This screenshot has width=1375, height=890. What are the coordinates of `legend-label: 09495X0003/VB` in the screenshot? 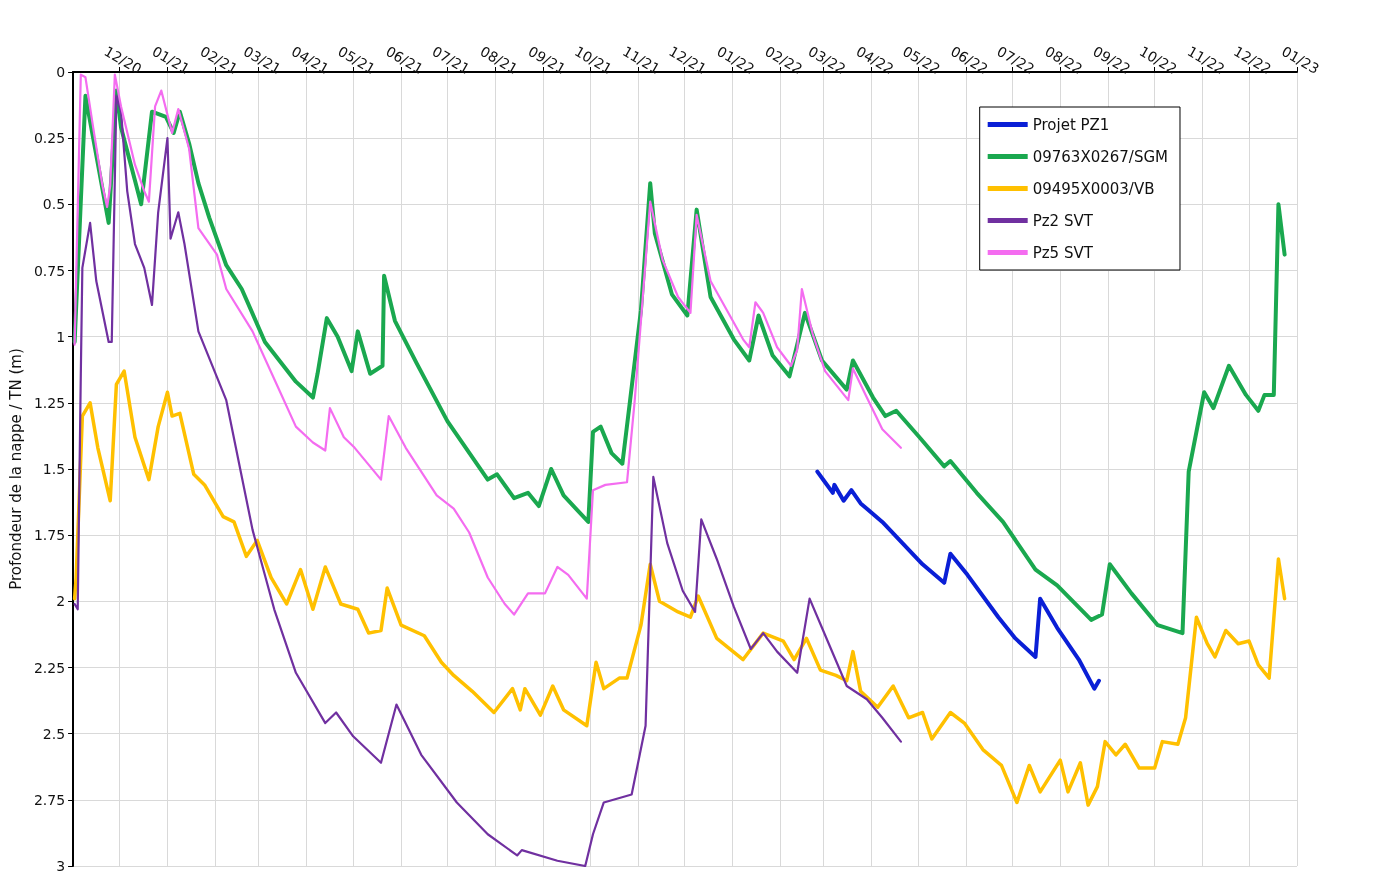 It's located at (1093, 188).